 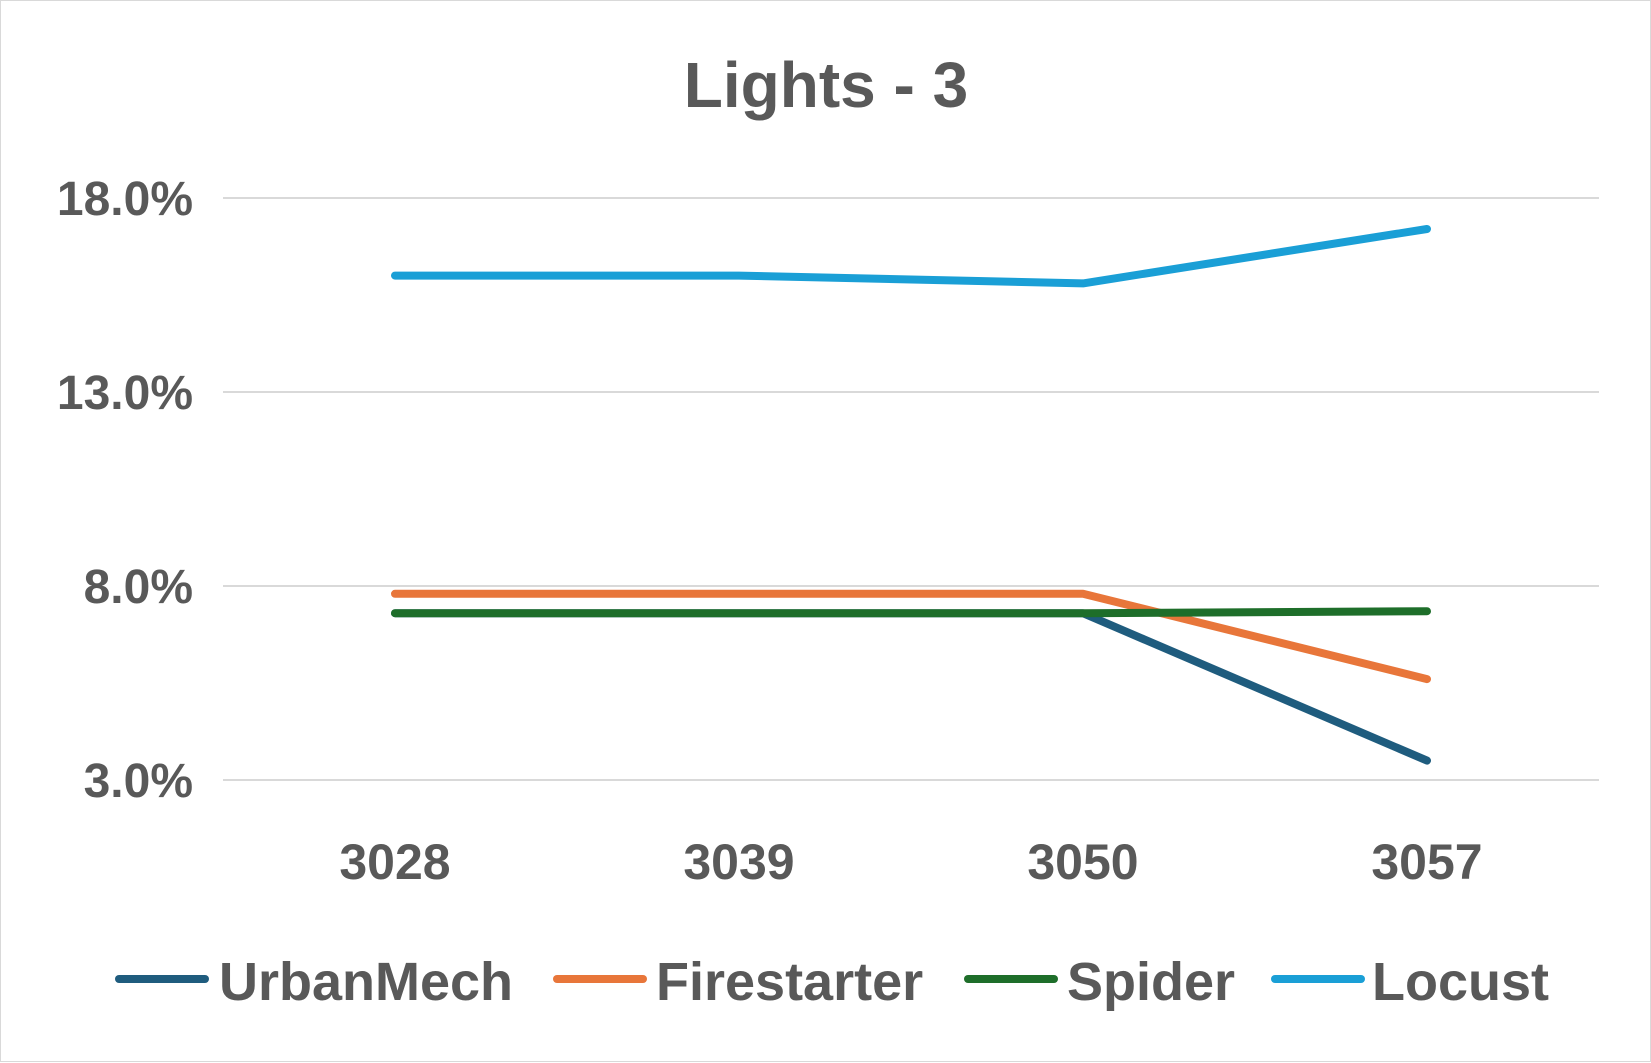 I want to click on series-urbanmech, so click(x=911, y=687).